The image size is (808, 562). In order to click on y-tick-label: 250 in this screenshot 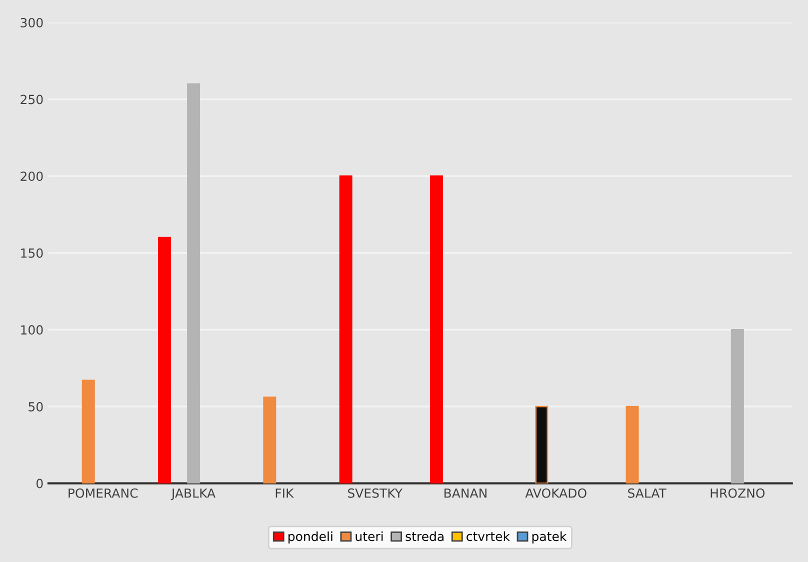, I will do `click(31, 99)`.